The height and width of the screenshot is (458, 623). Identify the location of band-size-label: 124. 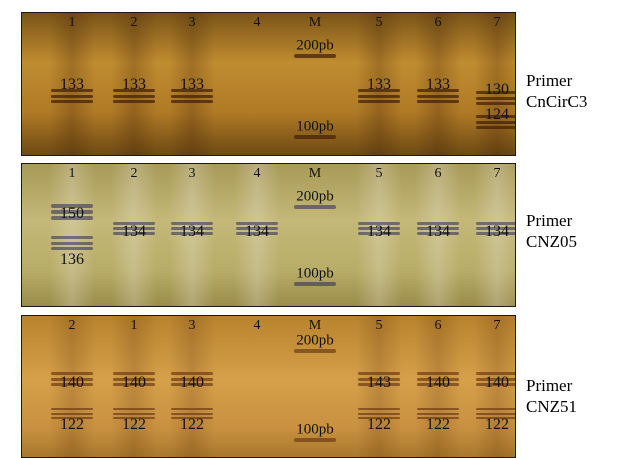
(497, 114).